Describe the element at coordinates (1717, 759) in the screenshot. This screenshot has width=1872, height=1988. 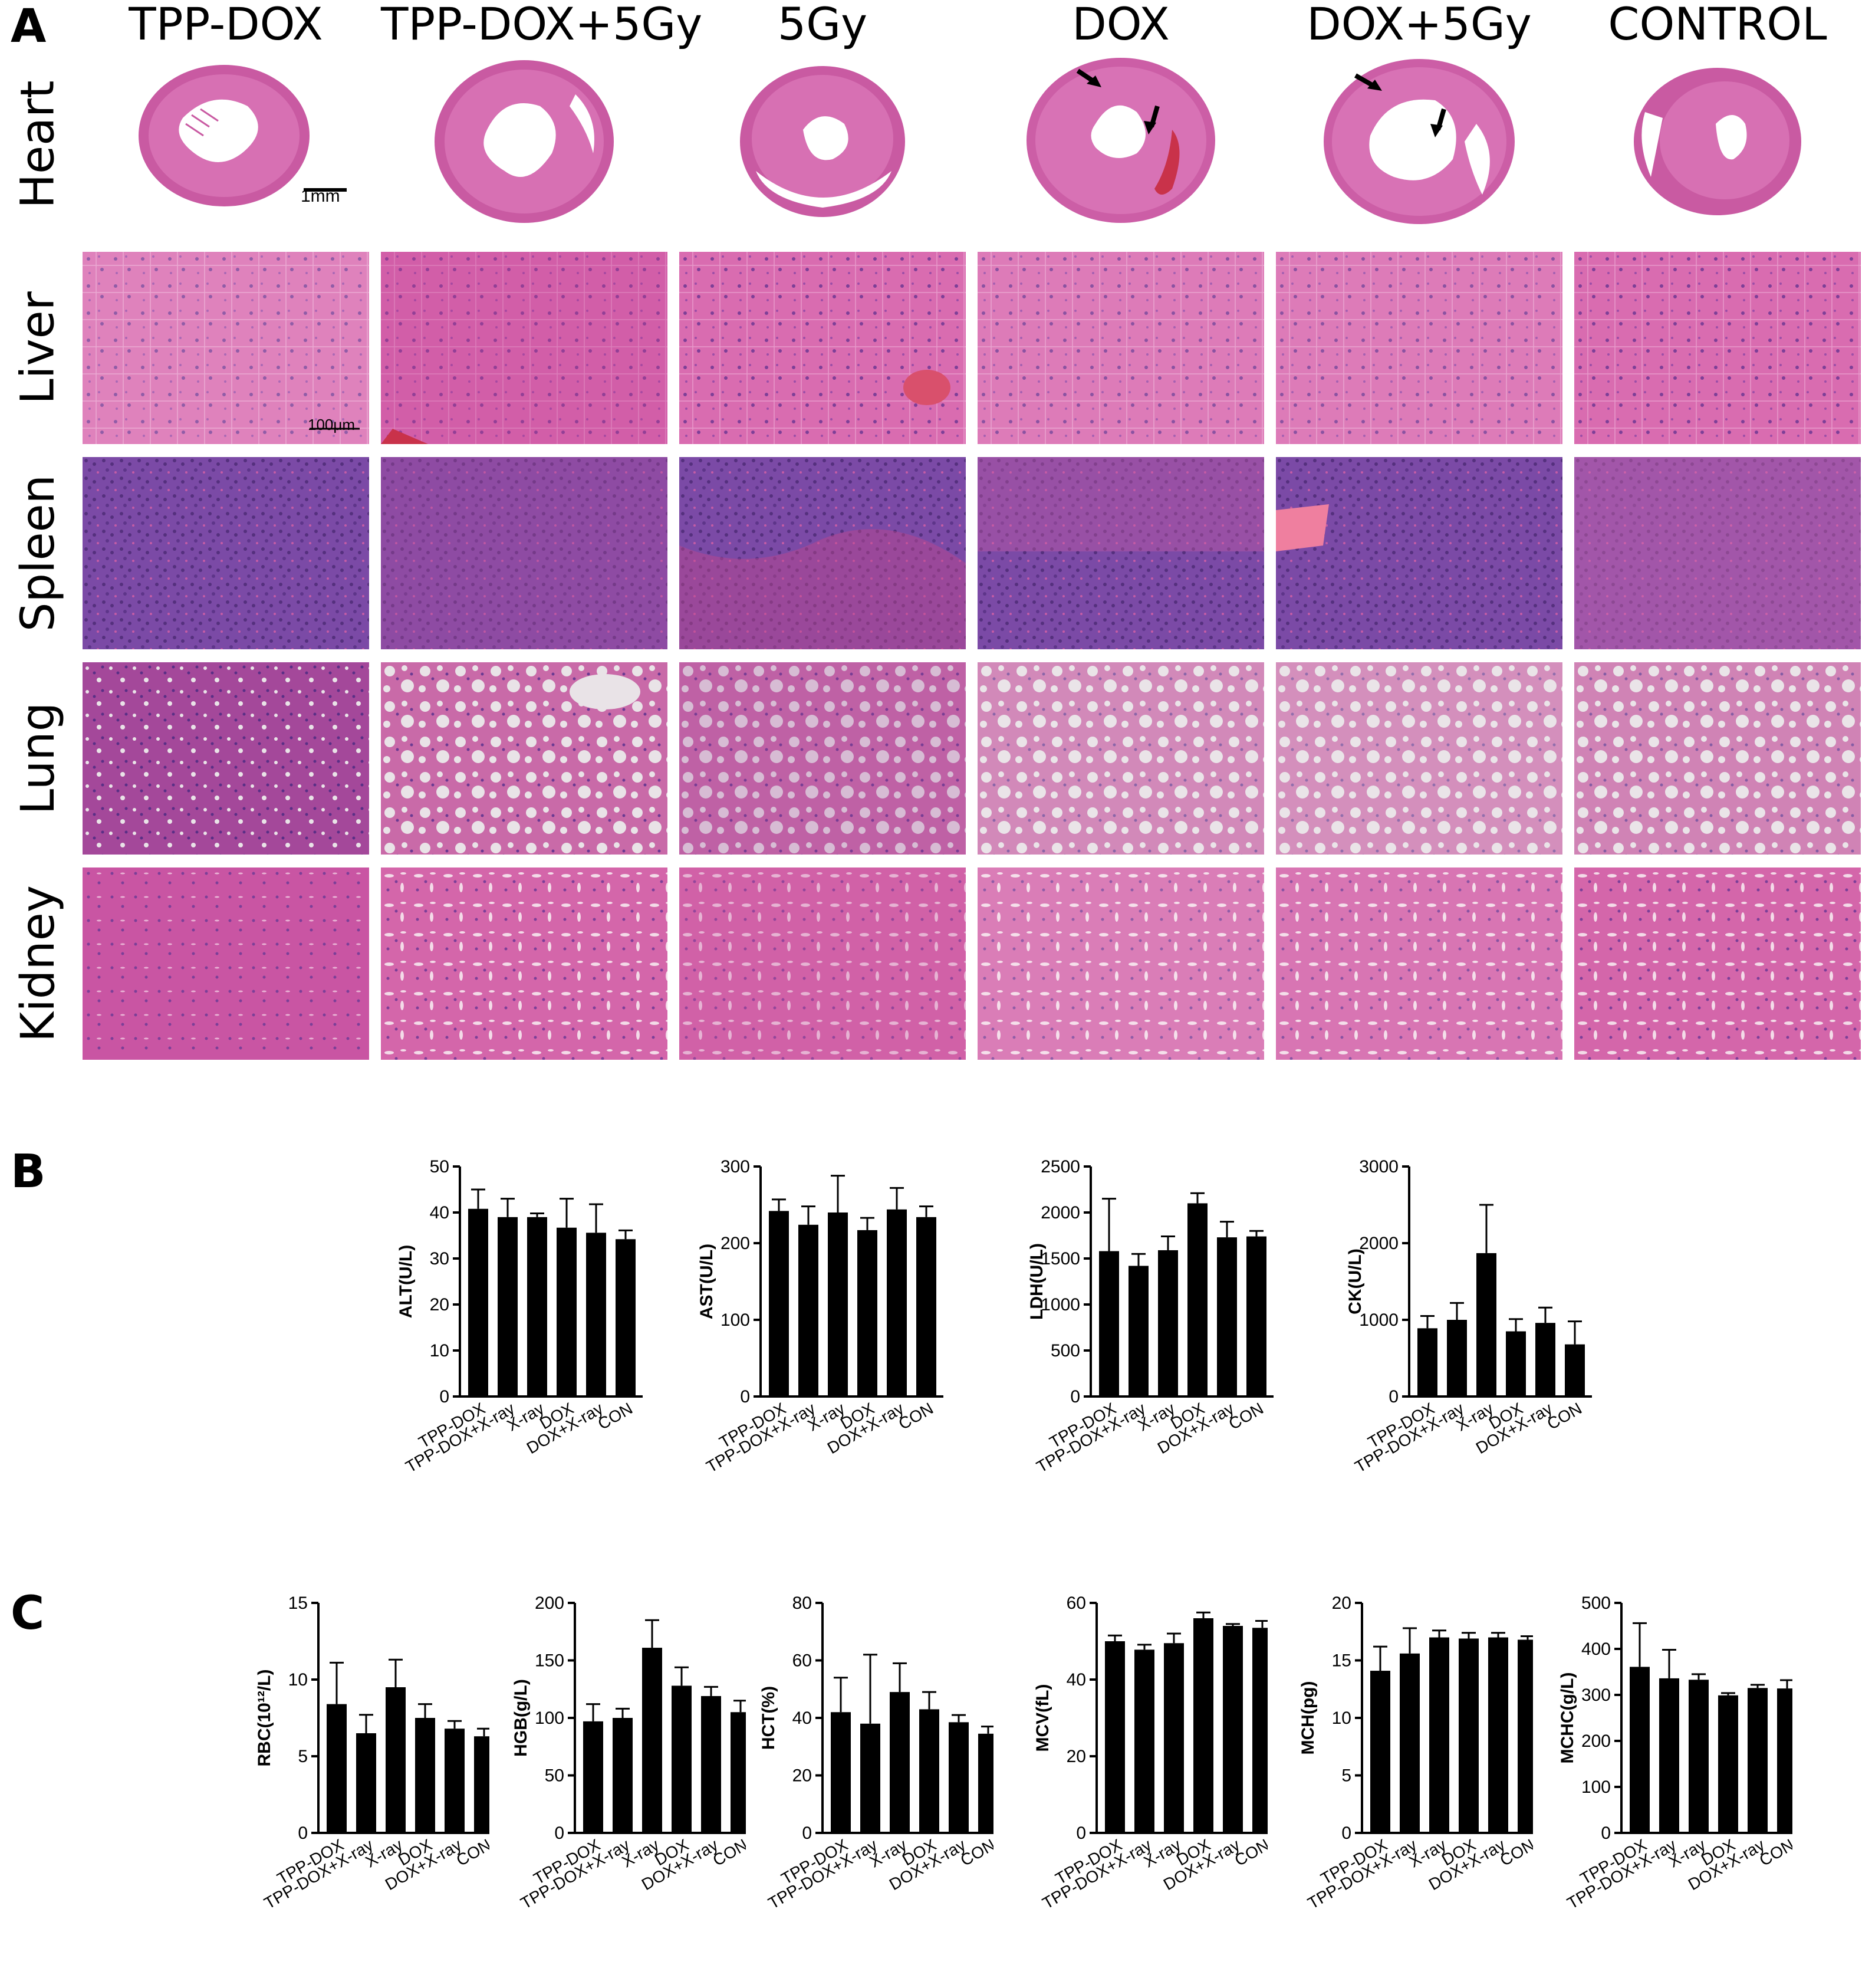
I see `lung-tile-control` at that location.